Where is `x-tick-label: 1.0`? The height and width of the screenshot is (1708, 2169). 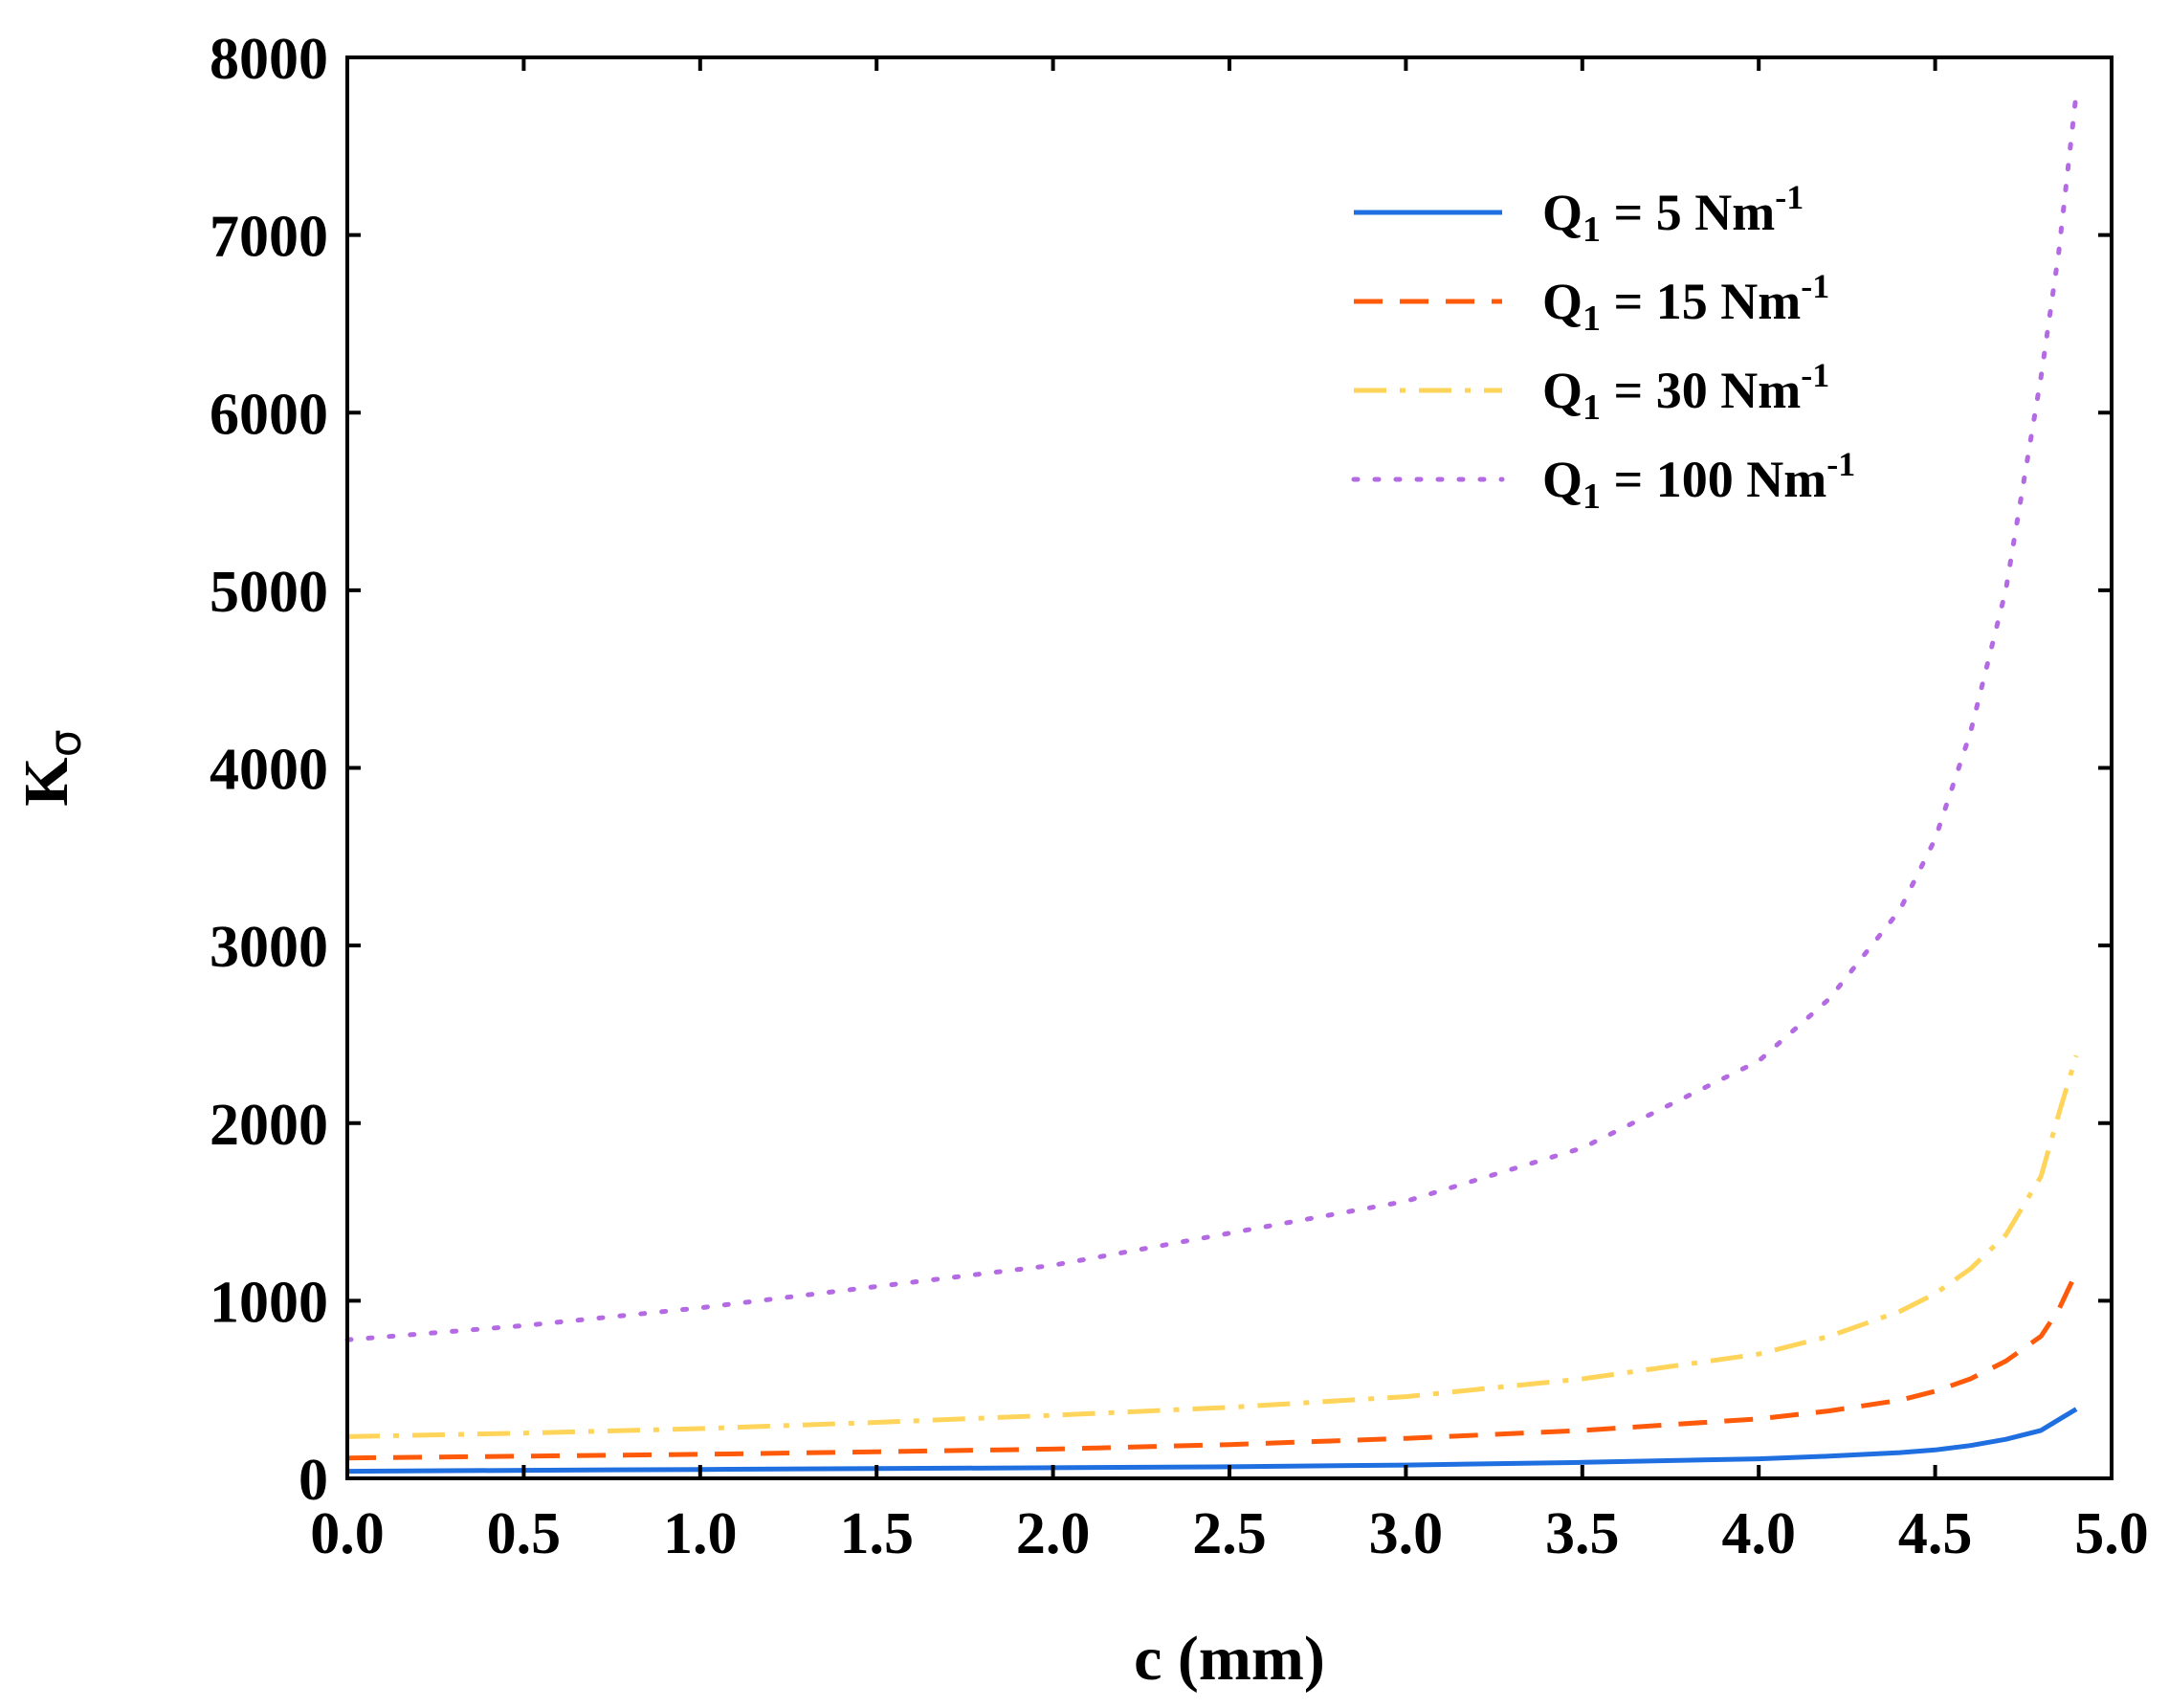 x-tick-label: 1.0 is located at coordinates (701, 1534).